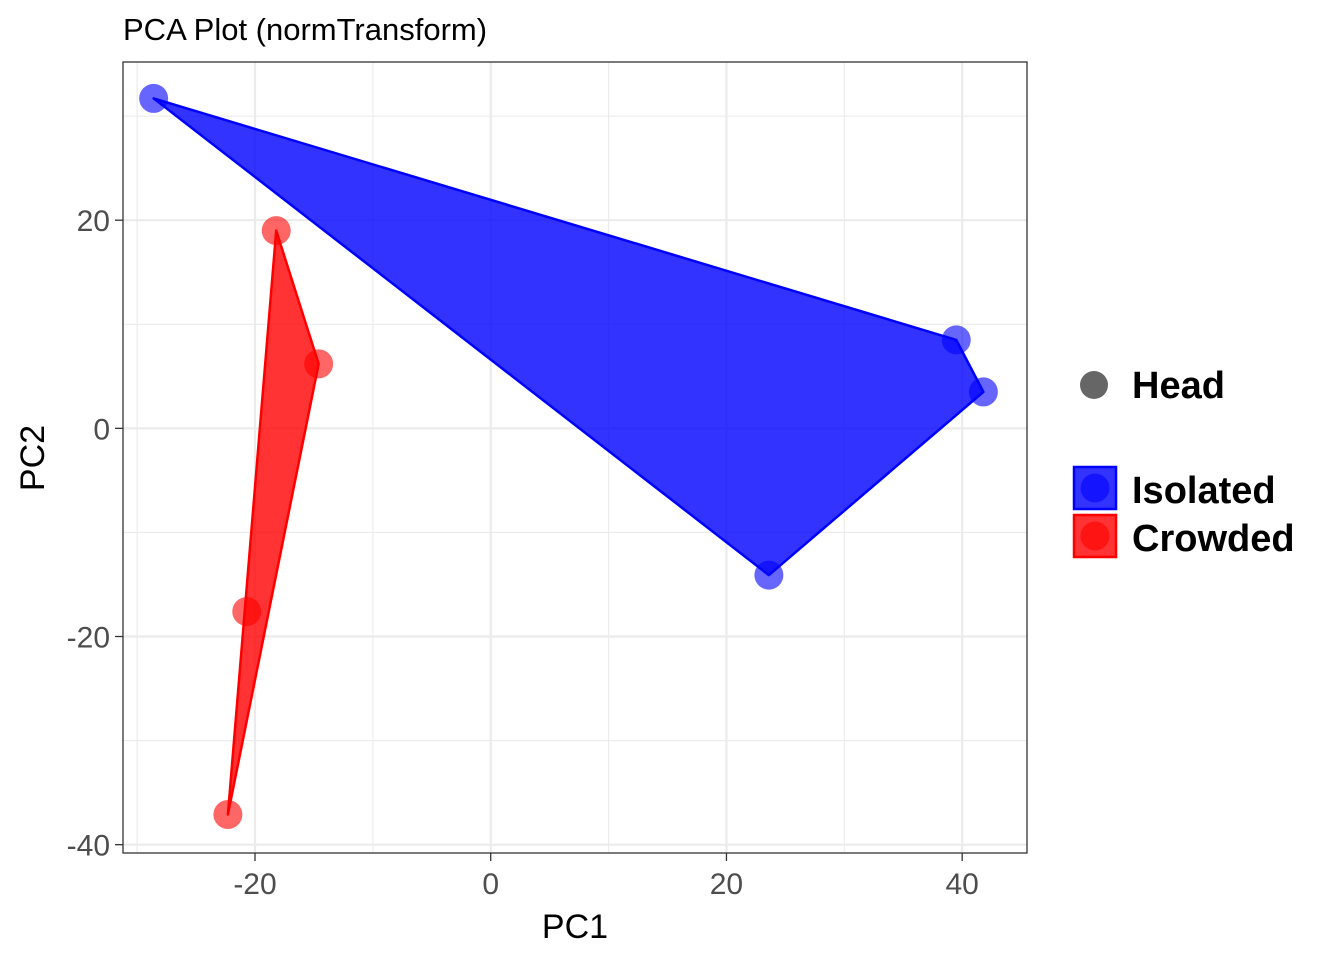 The width and height of the screenshot is (1344, 960). Describe the element at coordinates (273, 522) in the screenshot. I see `hull-crowded` at that location.